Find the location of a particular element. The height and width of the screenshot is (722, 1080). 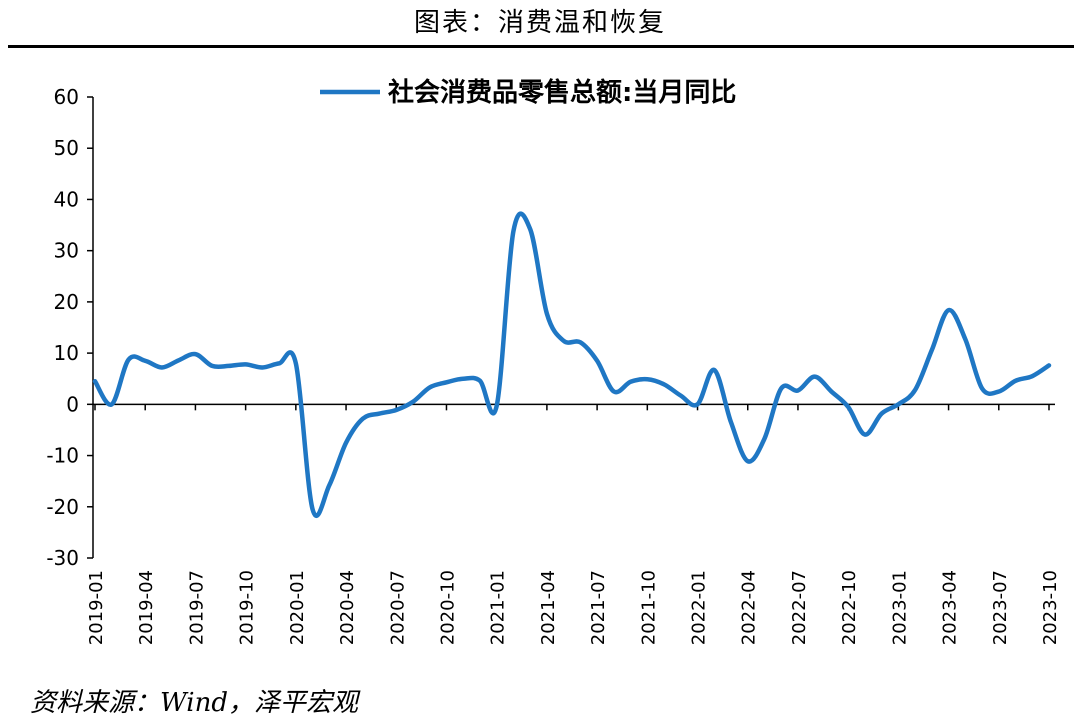

legend-label: 社会消费品零售总额:当月同比 is located at coordinates (562, 92).